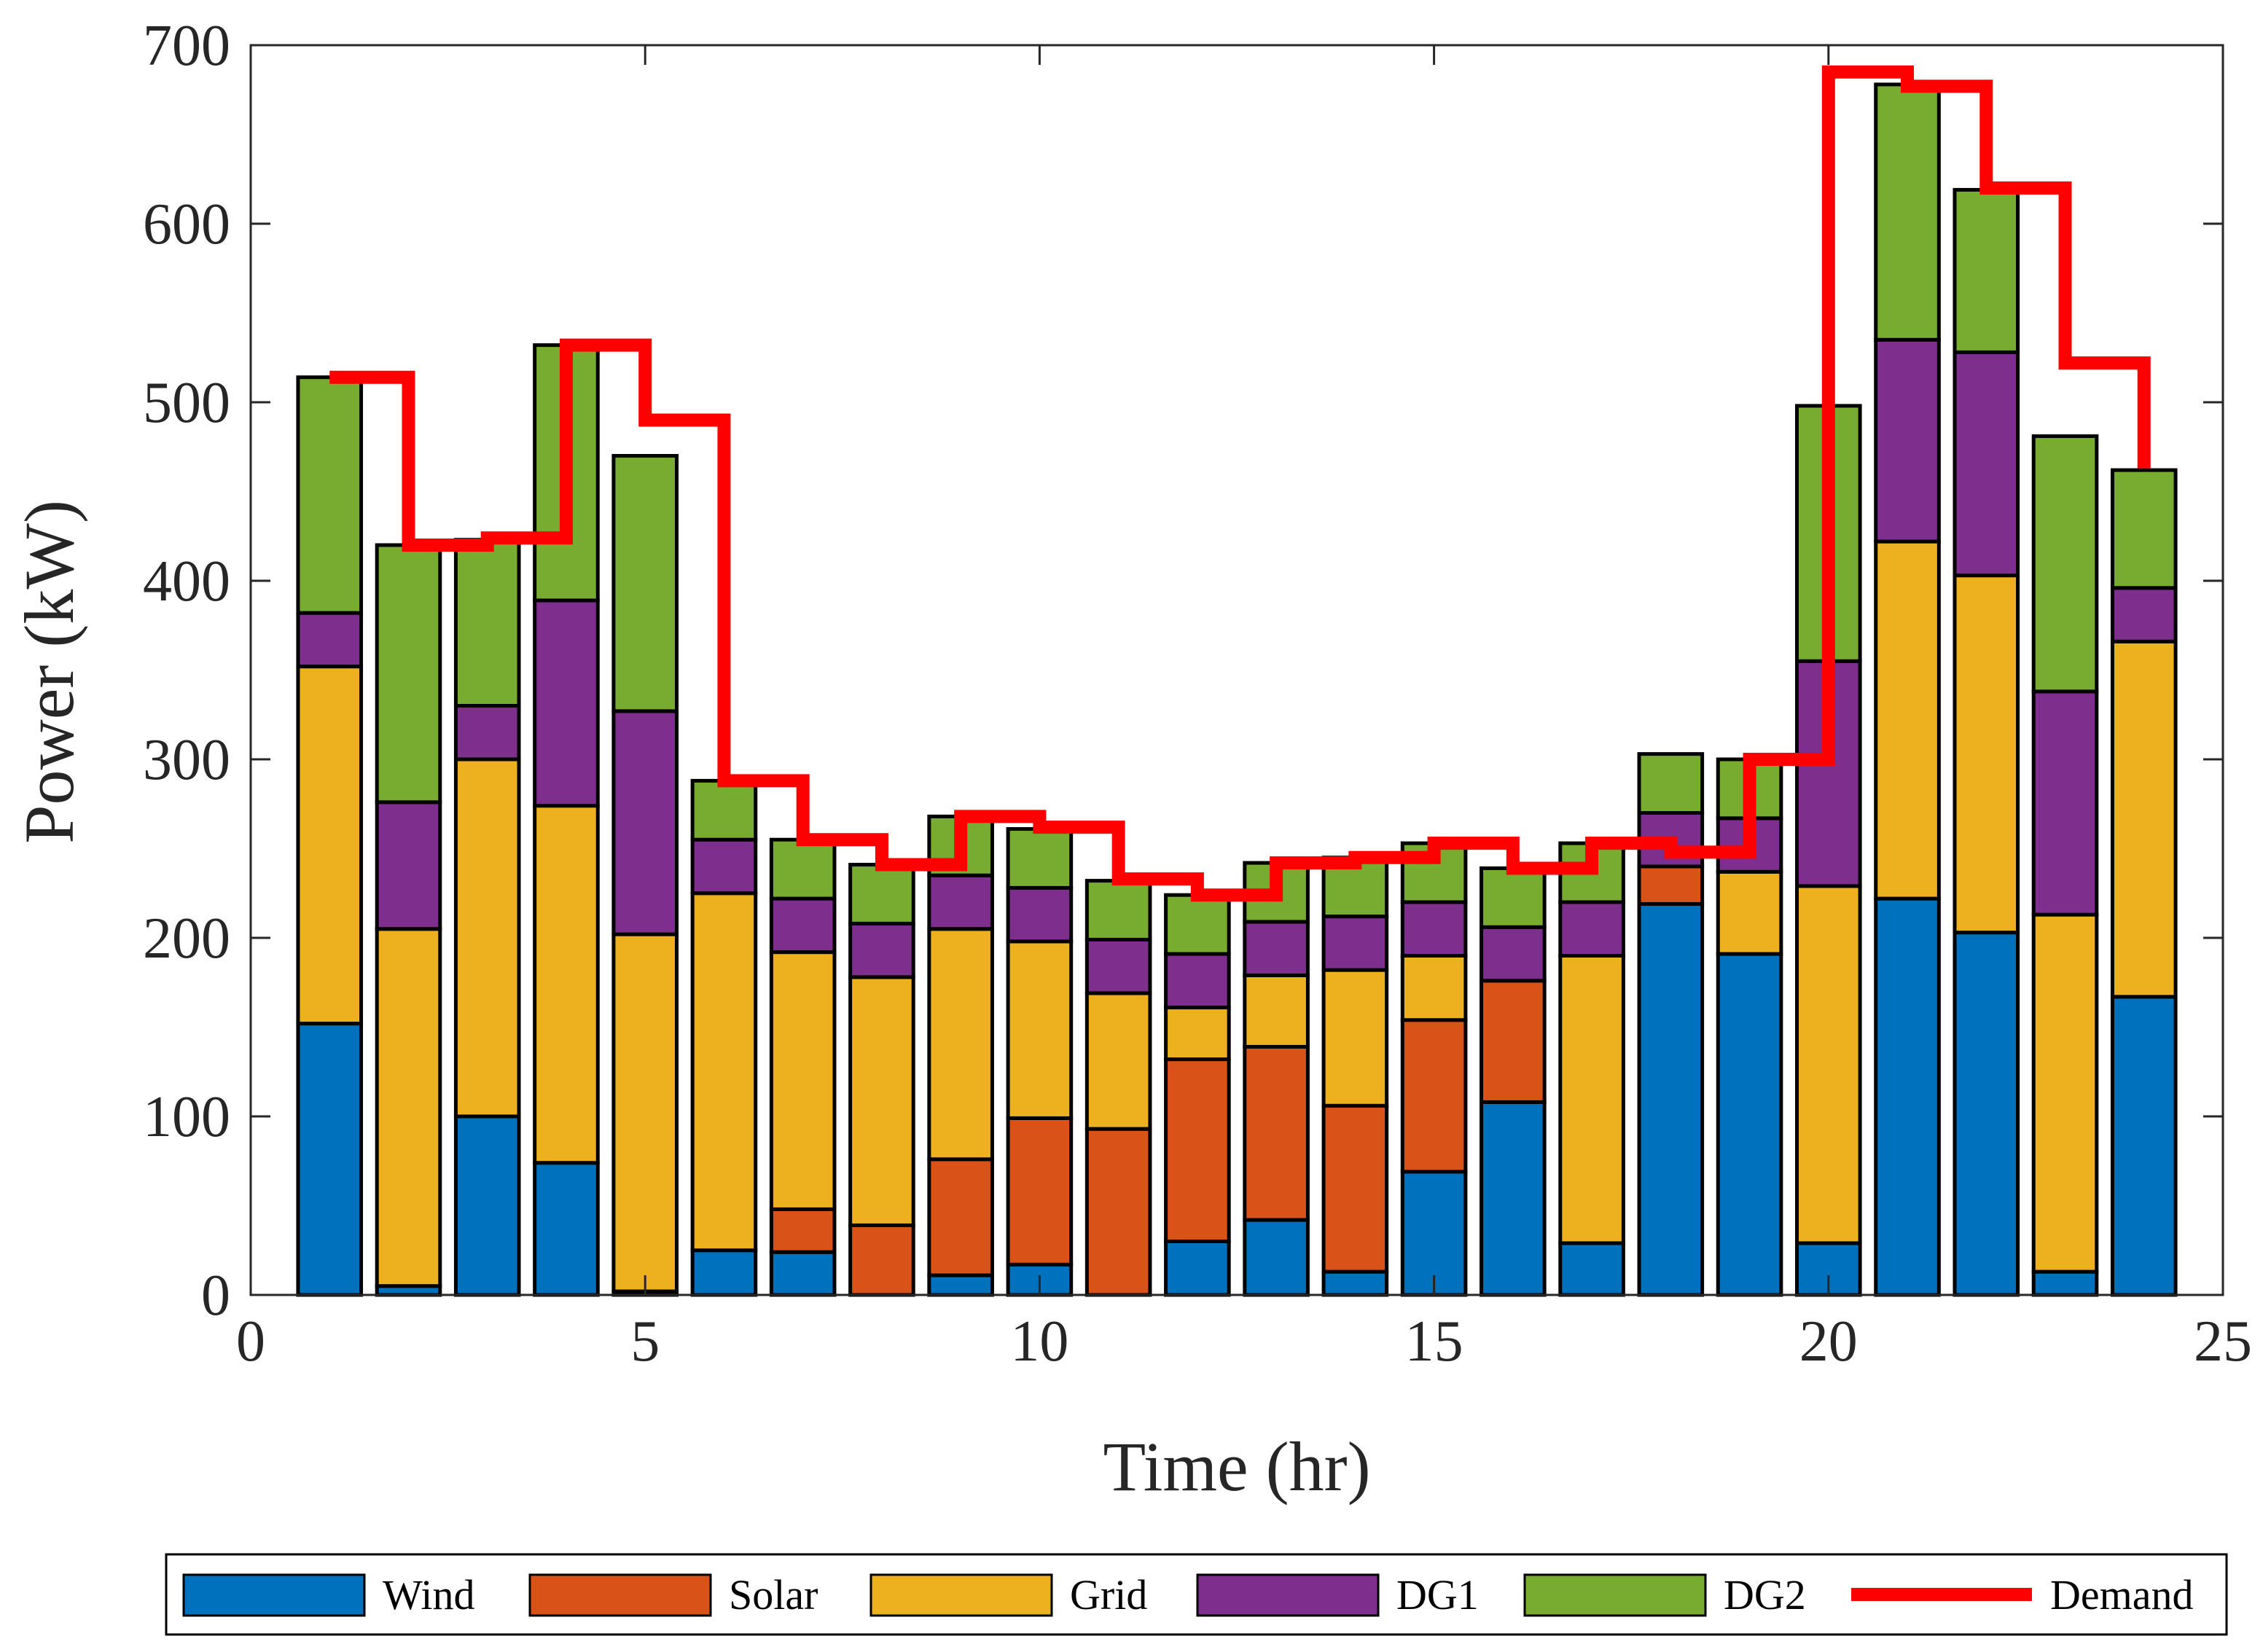 This screenshot has width=2263, height=1652. I want to click on x-tick-label-15: 15, so click(1434, 1342).